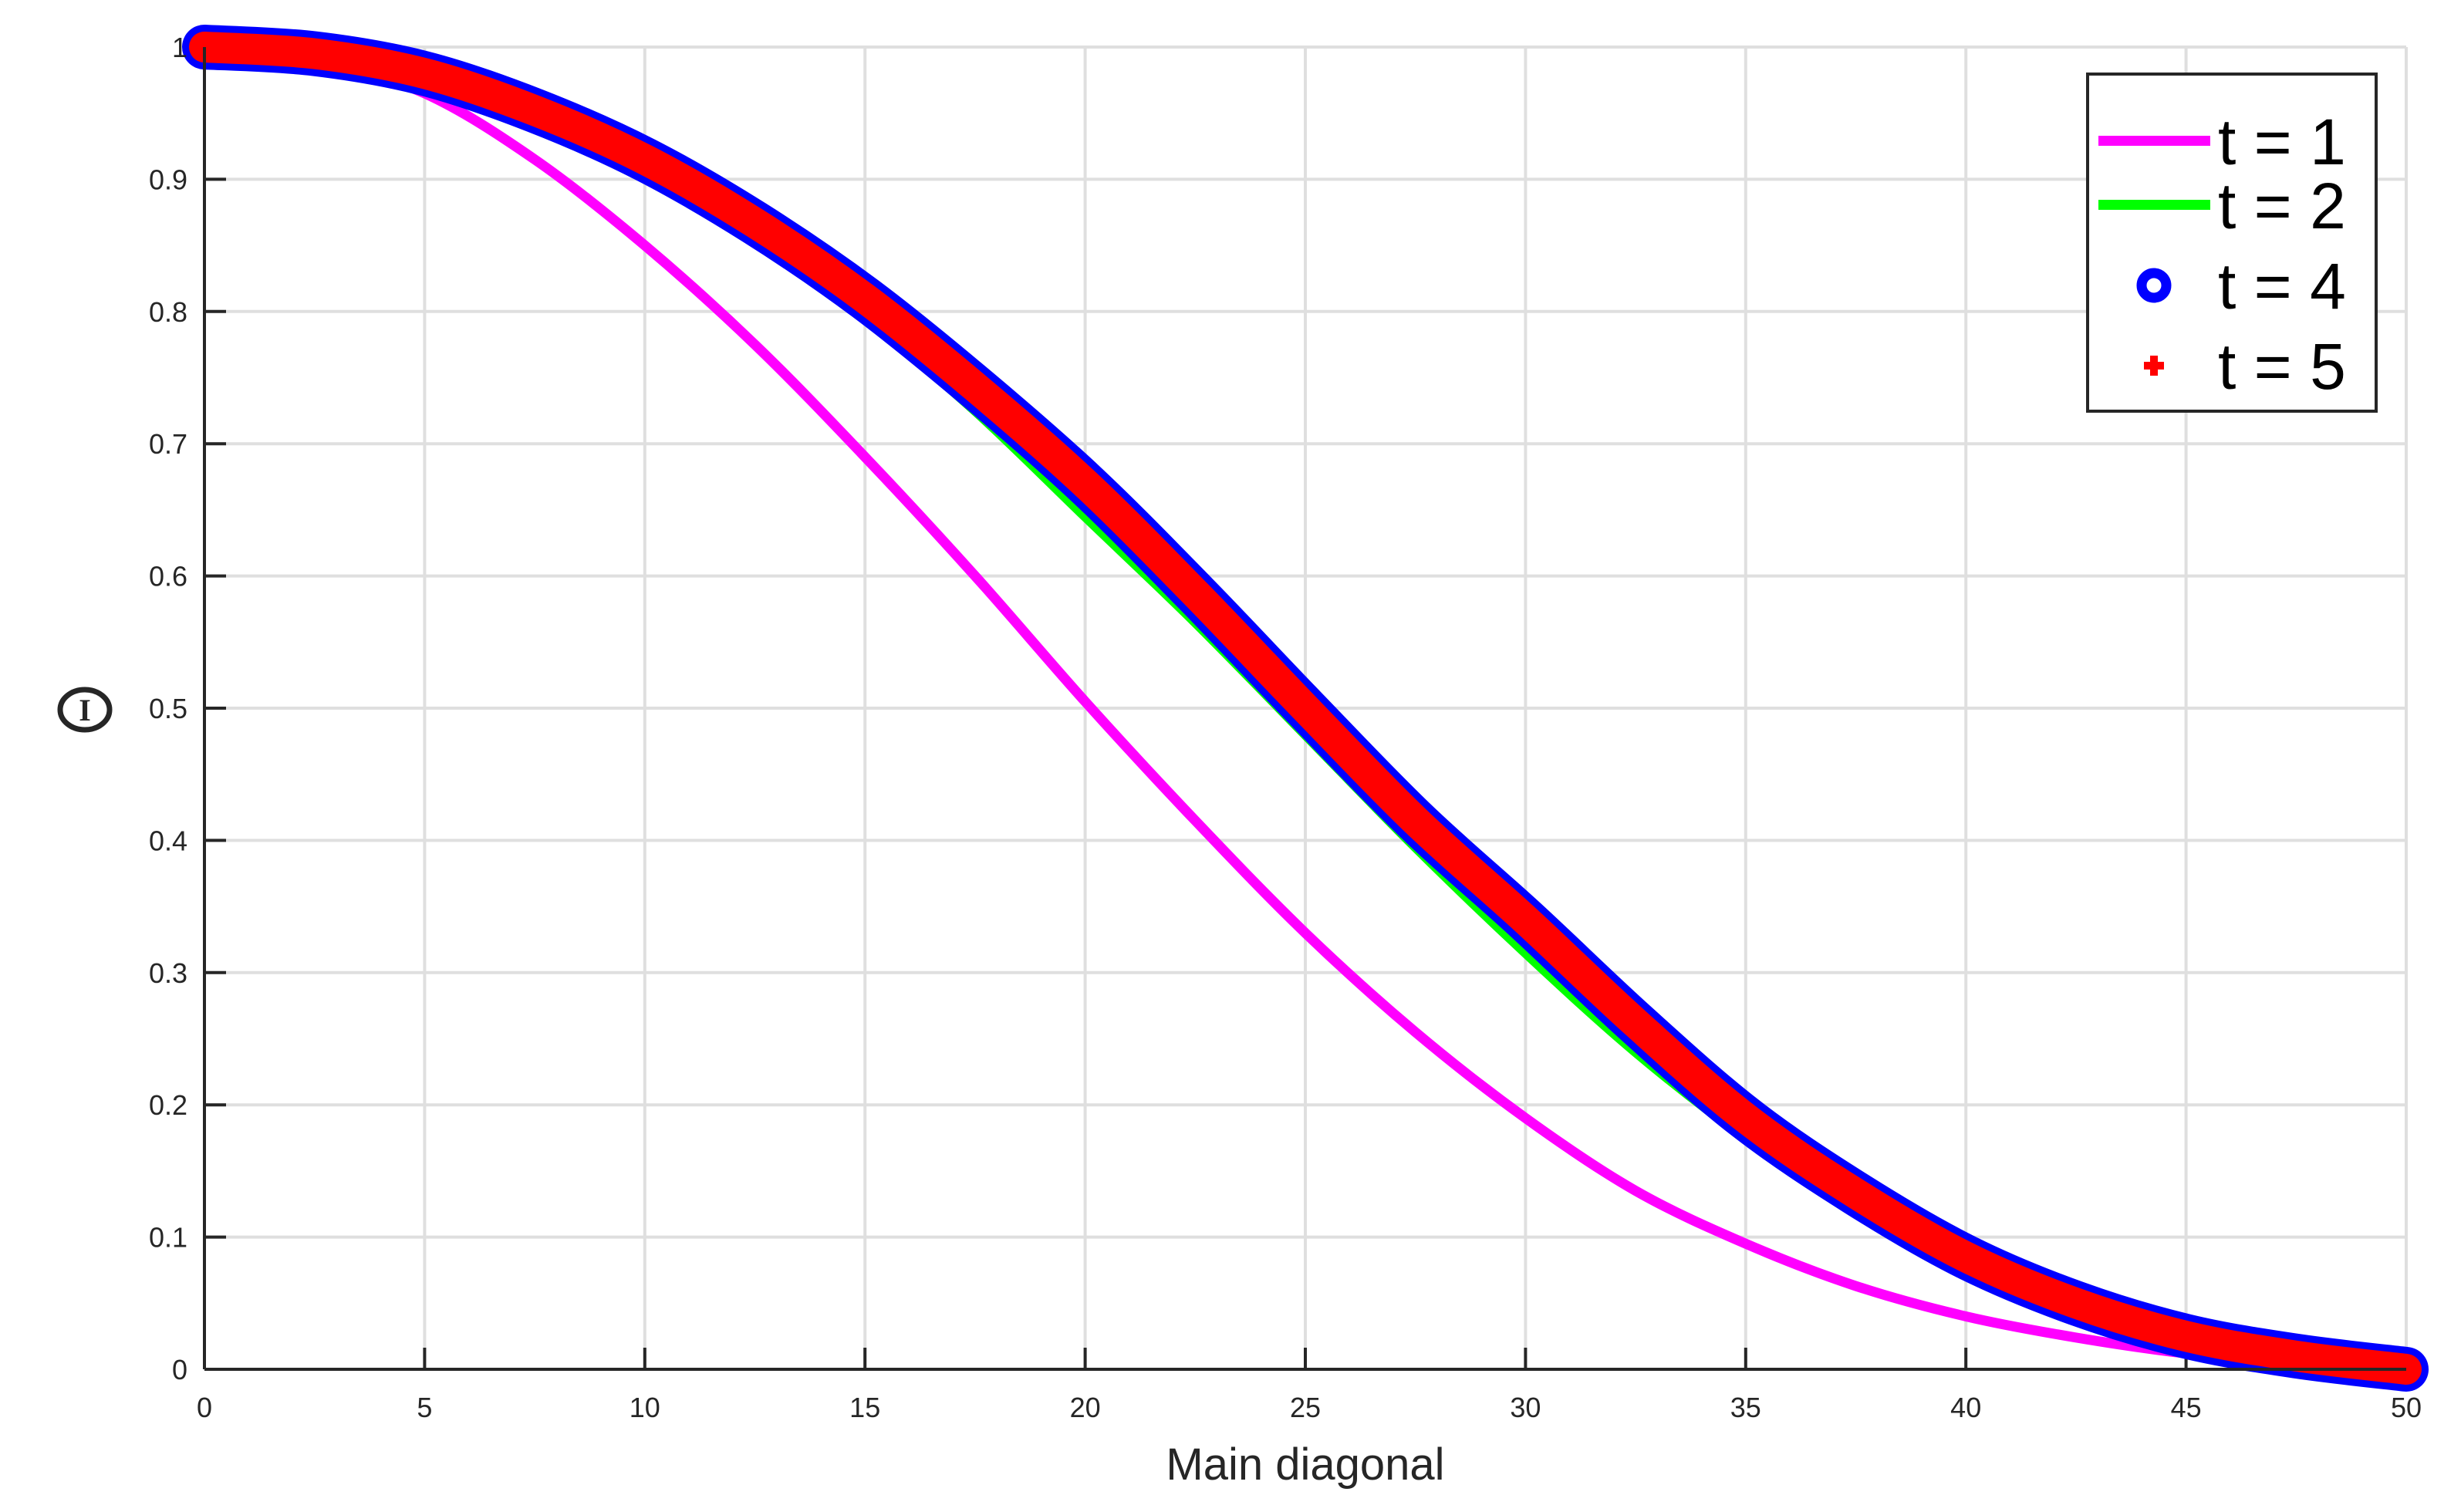 The image size is (2461, 1512). Describe the element at coordinates (179, 48) in the screenshot. I see `y-tick-label: 1` at that location.